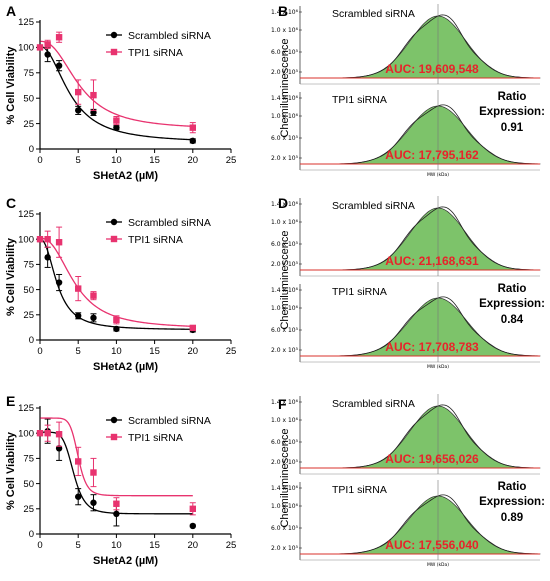 The image size is (550, 581). I want to click on legend-entry: TPI1 siRNA, so click(144, 53).